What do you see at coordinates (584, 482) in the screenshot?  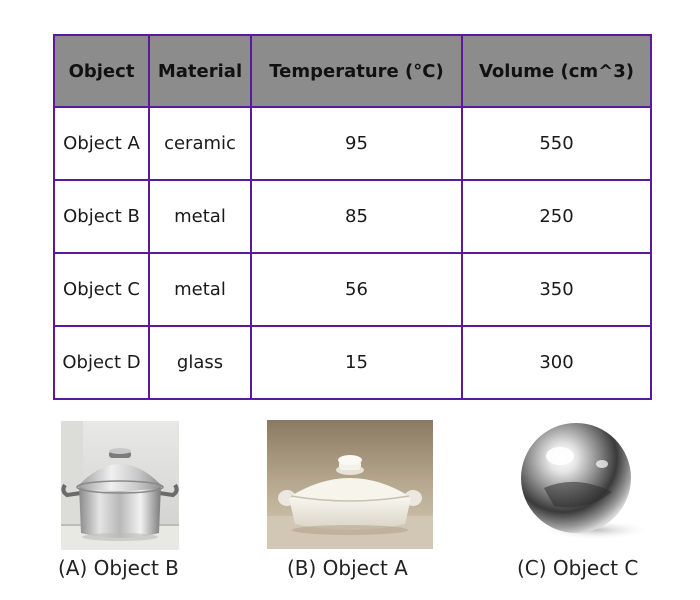 I see `metal-sphere-photo` at bounding box center [584, 482].